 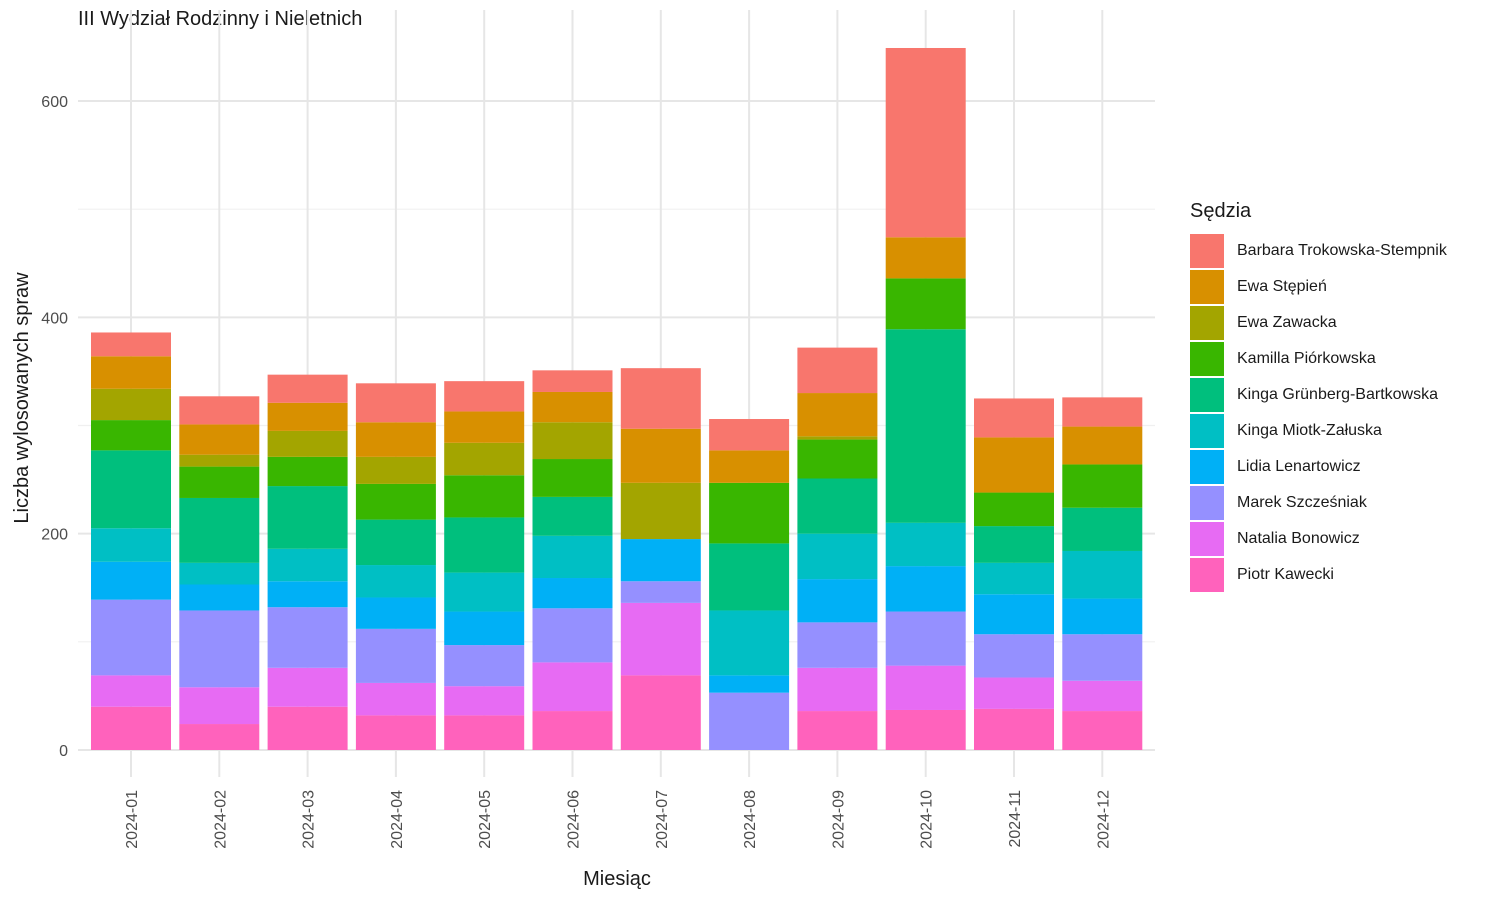 I want to click on y-axis-label: Liczba wylosowanych spraw, so click(x=22, y=398).